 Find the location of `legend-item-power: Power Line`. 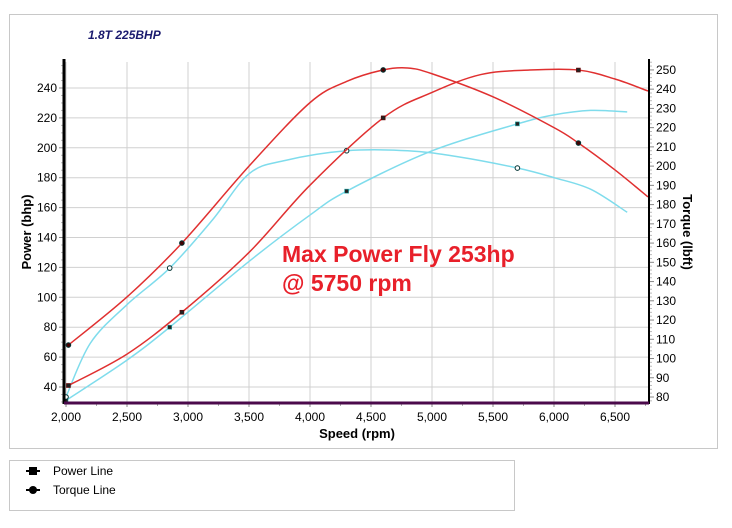

legend-item-power: Power Line is located at coordinates (67, 471).